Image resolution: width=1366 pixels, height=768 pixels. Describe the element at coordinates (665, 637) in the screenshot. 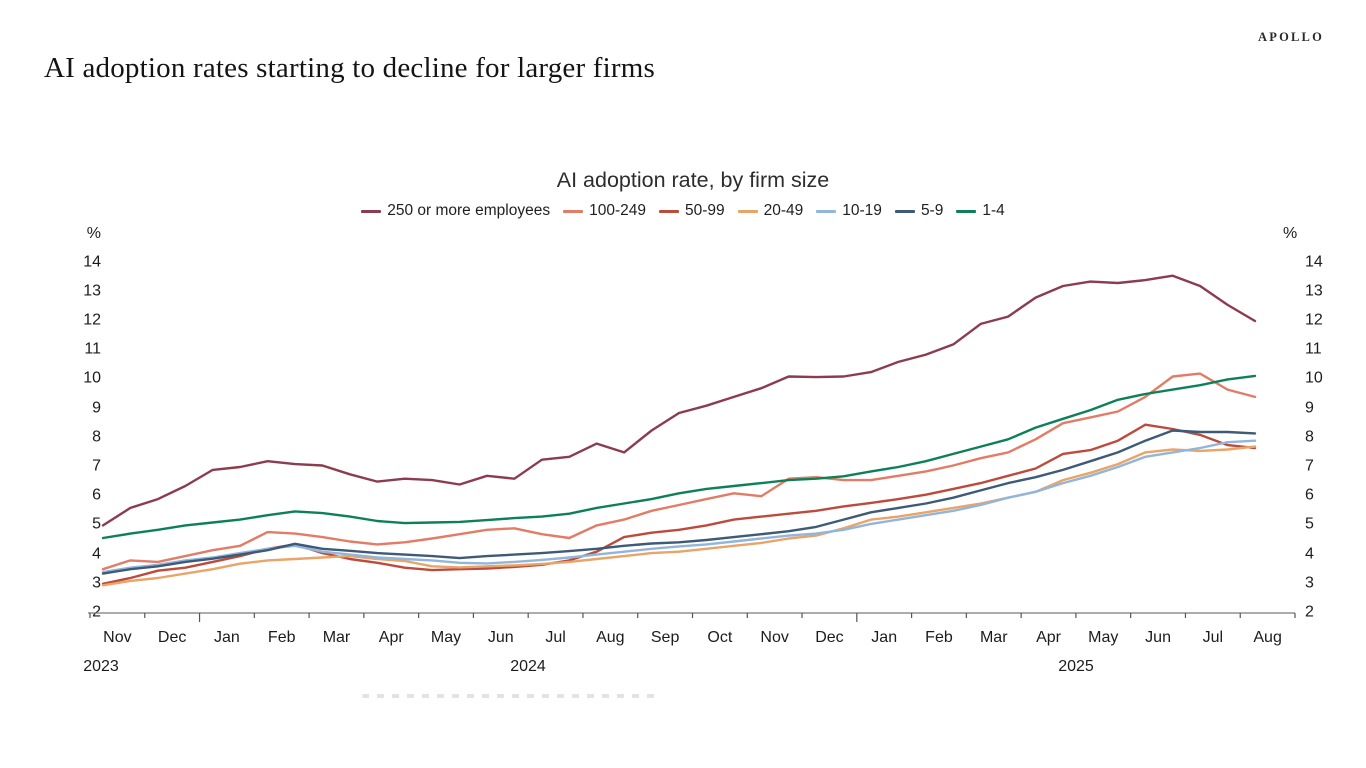

I see `x-tick-label: Sep` at that location.